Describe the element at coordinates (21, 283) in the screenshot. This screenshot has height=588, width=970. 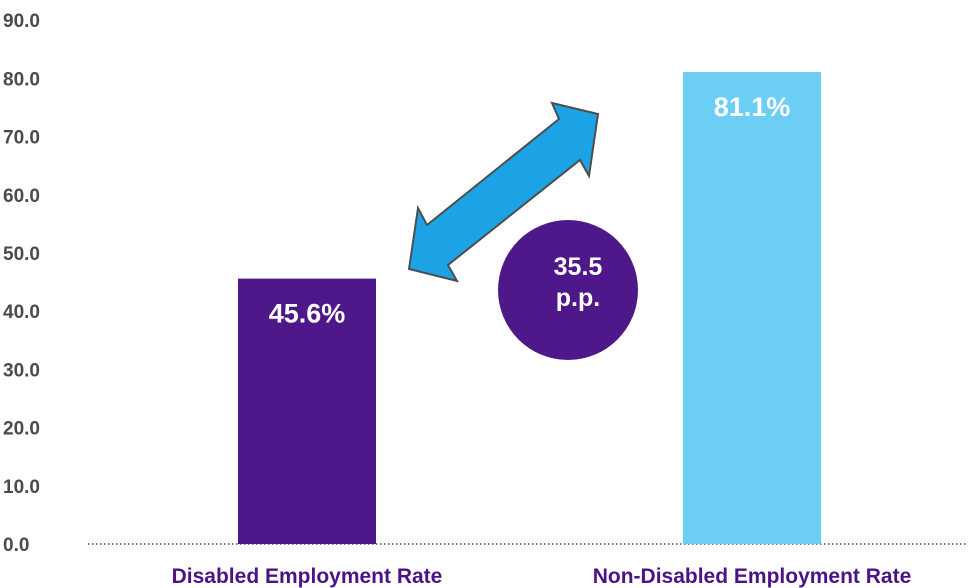
I see `y-axis: 0.0 10.0 20.0 30.0 40.0 50.0 60.0 70.0 80.0 90.0` at that location.